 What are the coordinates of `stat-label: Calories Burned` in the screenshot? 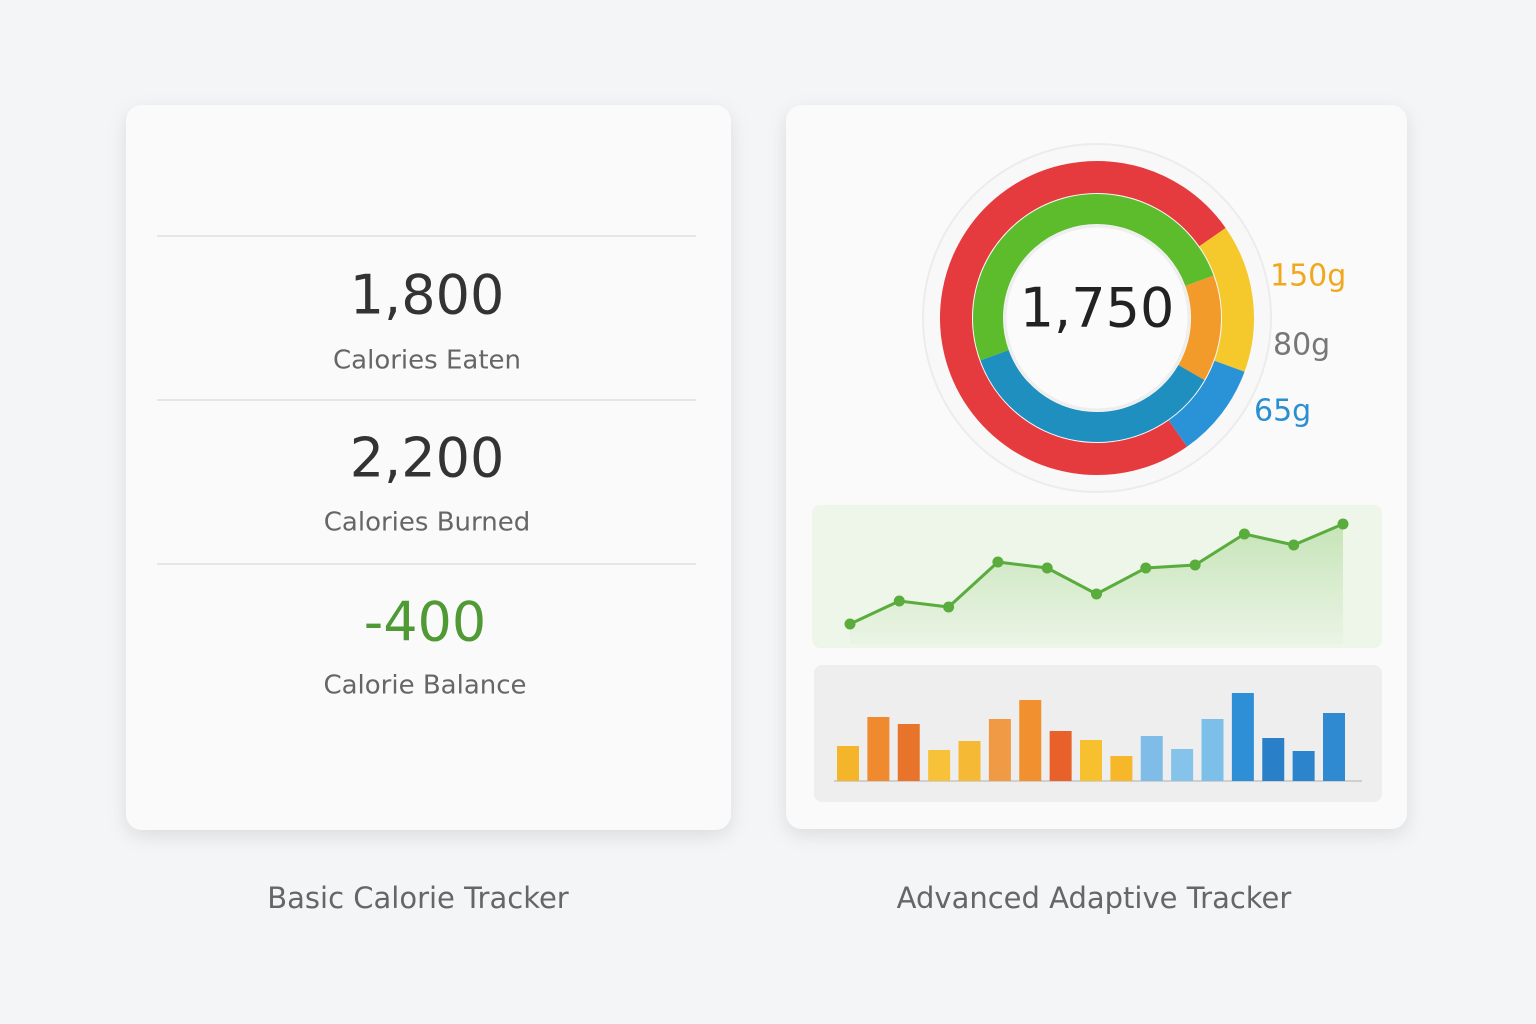 It's located at (427, 523).